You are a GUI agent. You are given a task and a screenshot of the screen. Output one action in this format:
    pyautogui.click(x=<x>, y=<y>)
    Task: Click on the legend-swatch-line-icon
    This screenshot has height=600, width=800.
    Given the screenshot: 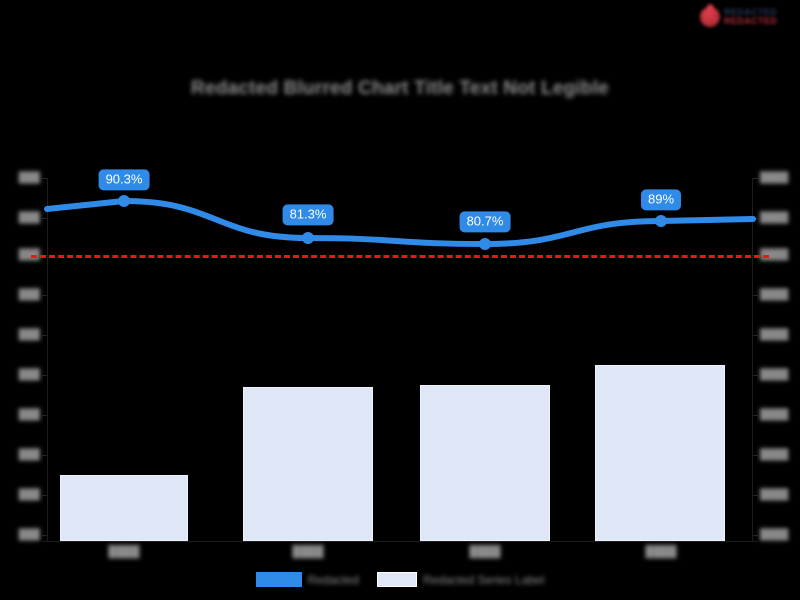 What is the action you would take?
    pyautogui.click(x=278, y=579)
    